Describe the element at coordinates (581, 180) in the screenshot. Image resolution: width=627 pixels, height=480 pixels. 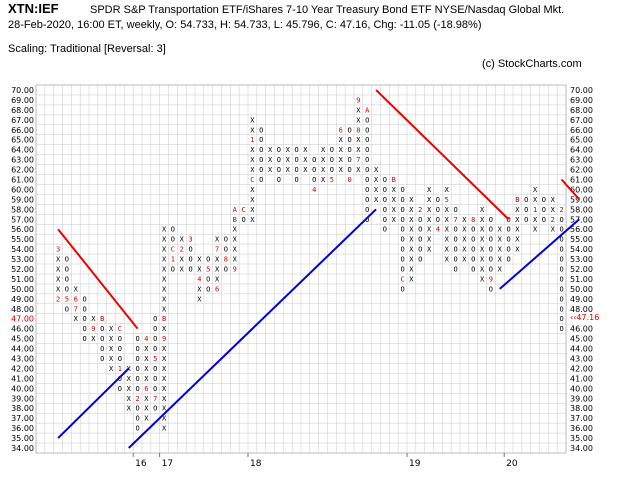
I see `y-tick-label-right: 61.00` at that location.